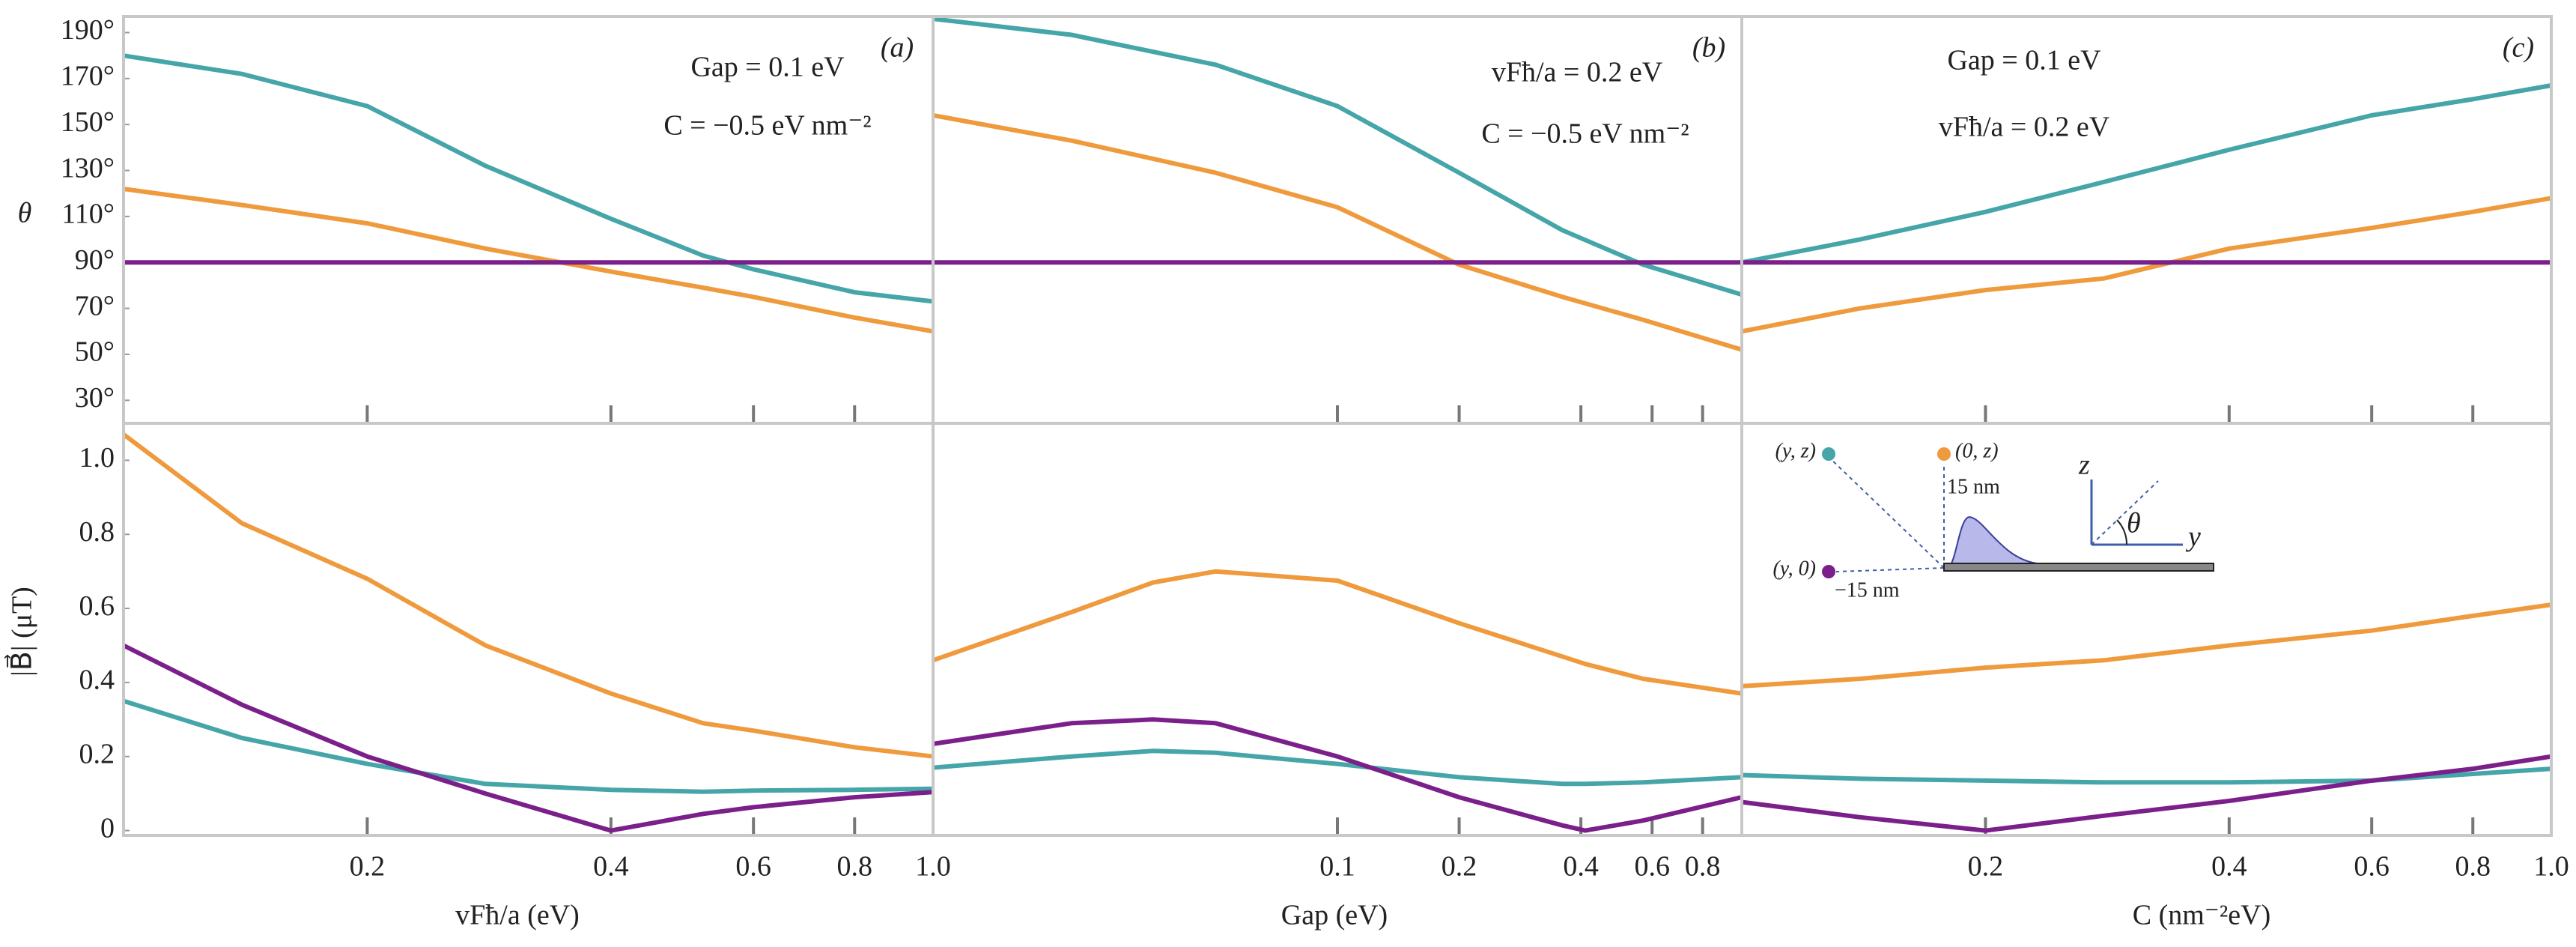  Describe the element at coordinates (1337, 867) in the screenshot. I see `x-tick-label: 0.1` at that location.